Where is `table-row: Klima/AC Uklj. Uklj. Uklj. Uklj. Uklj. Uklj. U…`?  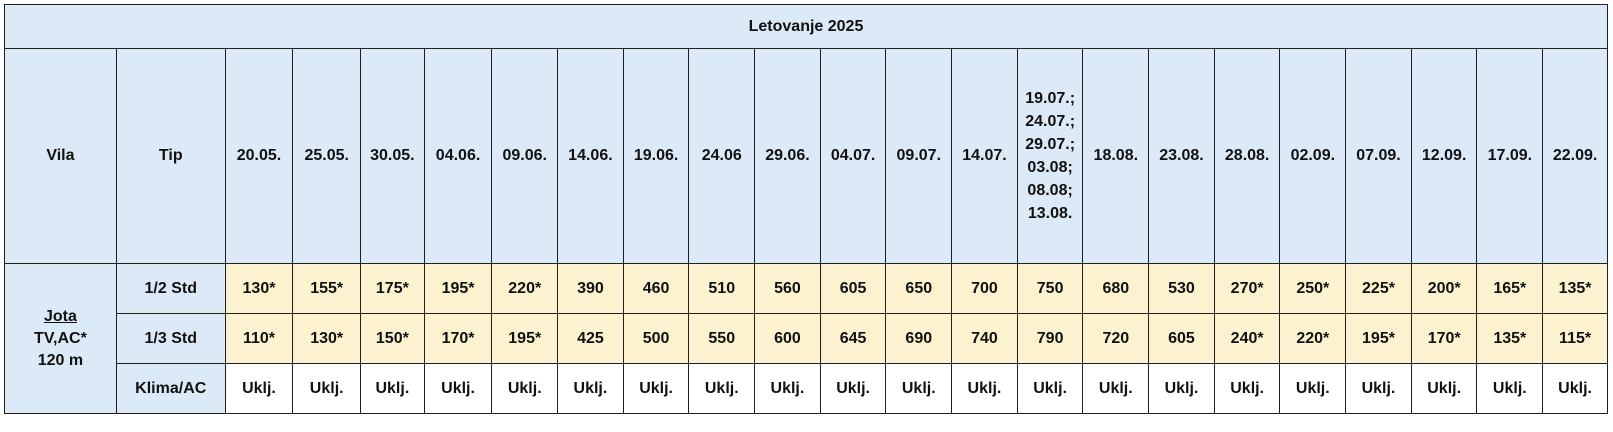
table-row: Klima/AC Uklj. Uklj. Uklj. Uklj. Uklj. Uklj. U… is located at coordinates (806, 388).